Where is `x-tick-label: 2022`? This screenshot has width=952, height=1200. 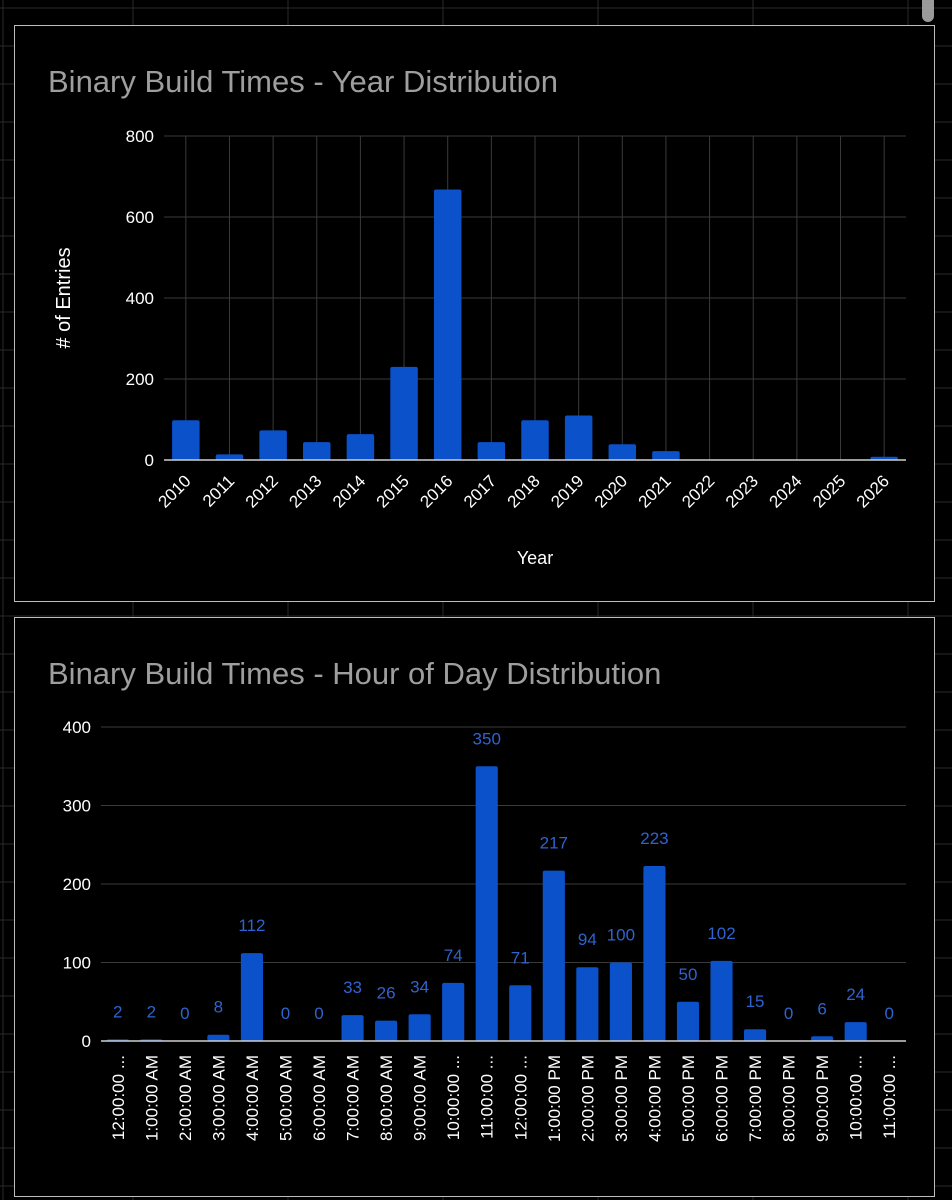 x-tick-label: 2022 is located at coordinates (698, 491).